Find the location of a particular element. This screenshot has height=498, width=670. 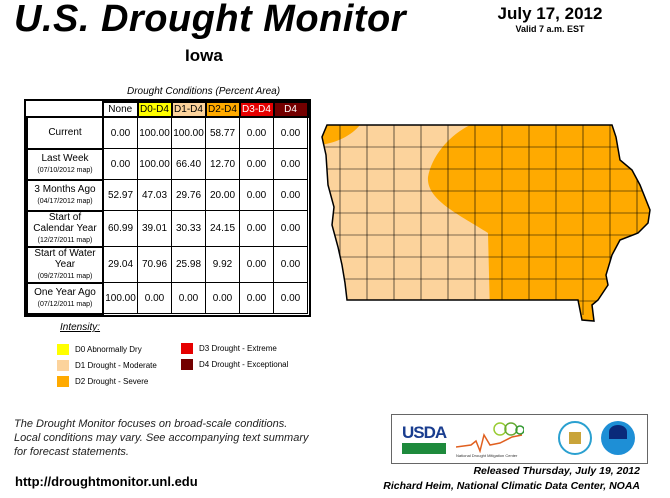

agency-logos: USDA National Drought Mitigation Center is located at coordinates (519, 439).